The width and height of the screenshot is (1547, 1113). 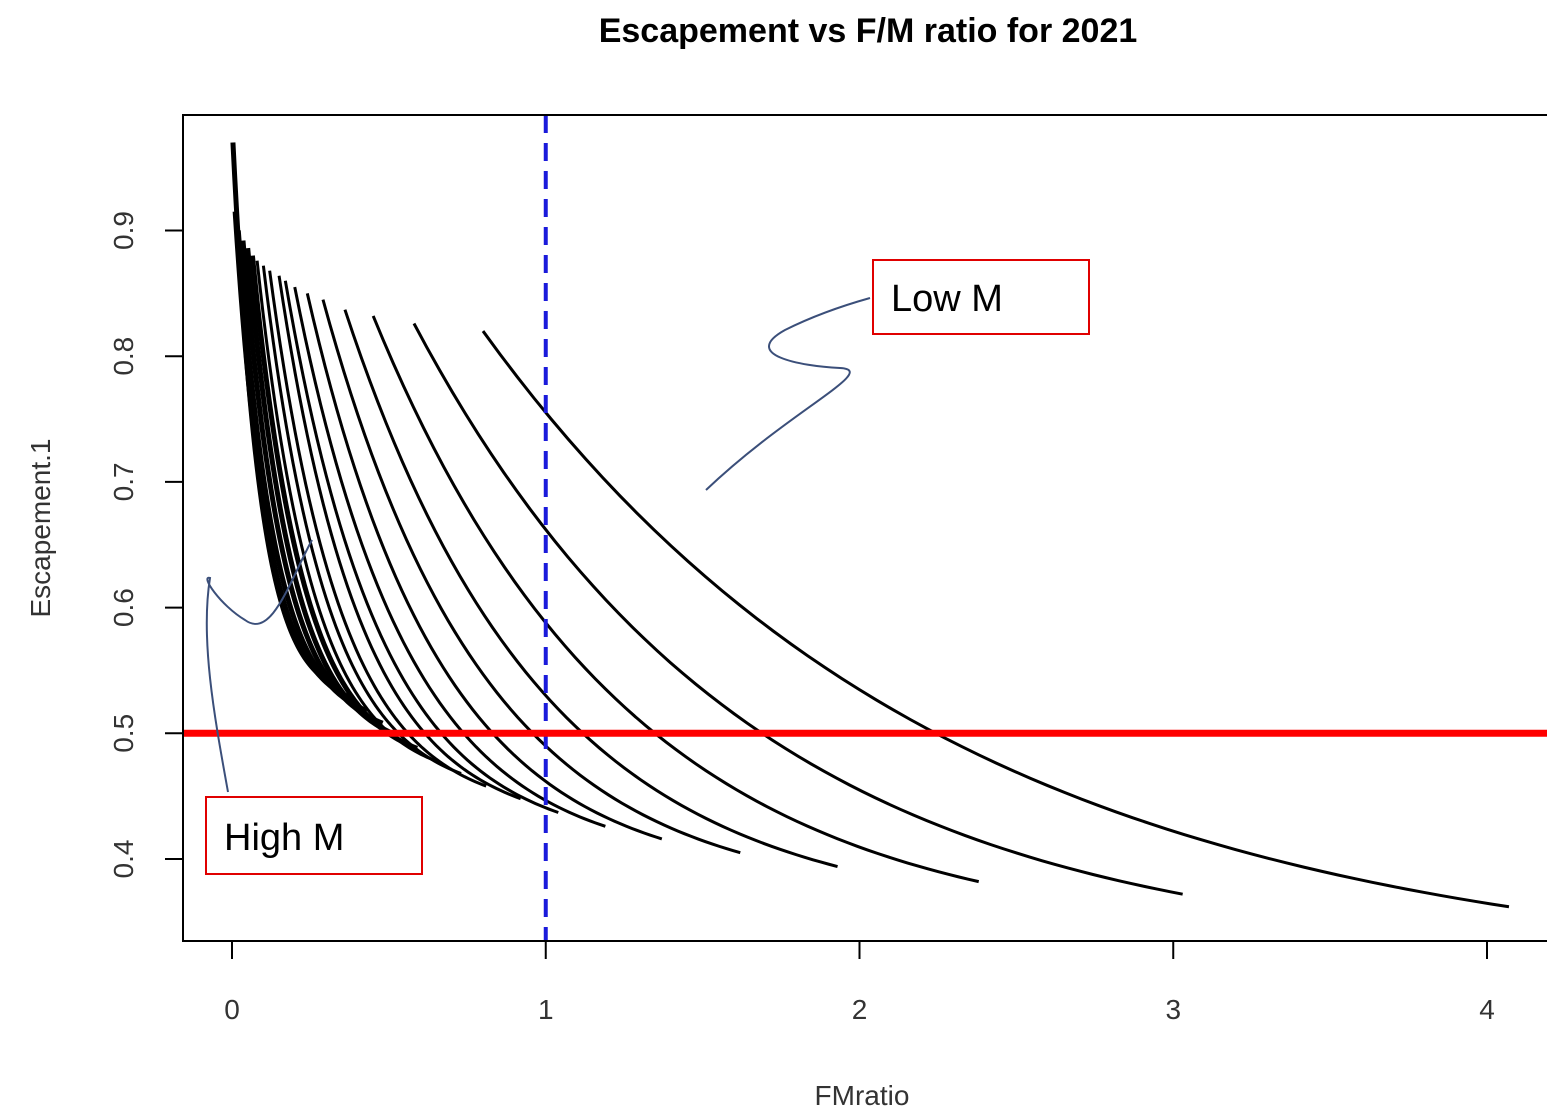 I want to click on x-tick-label: 2, so click(x=860, y=1009).